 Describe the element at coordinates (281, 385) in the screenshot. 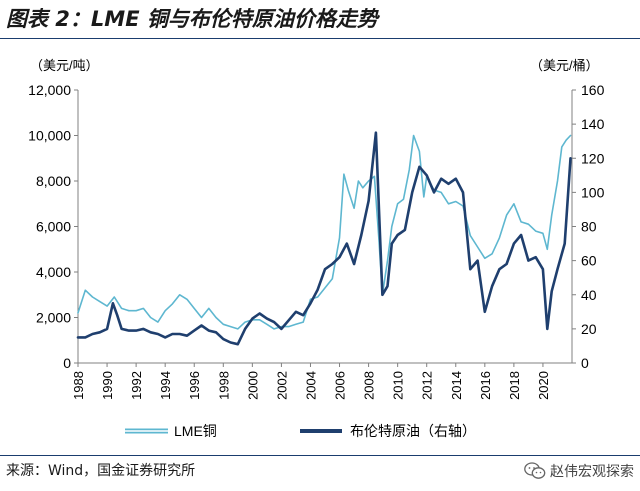

I see `x-tick-label: 2002` at that location.